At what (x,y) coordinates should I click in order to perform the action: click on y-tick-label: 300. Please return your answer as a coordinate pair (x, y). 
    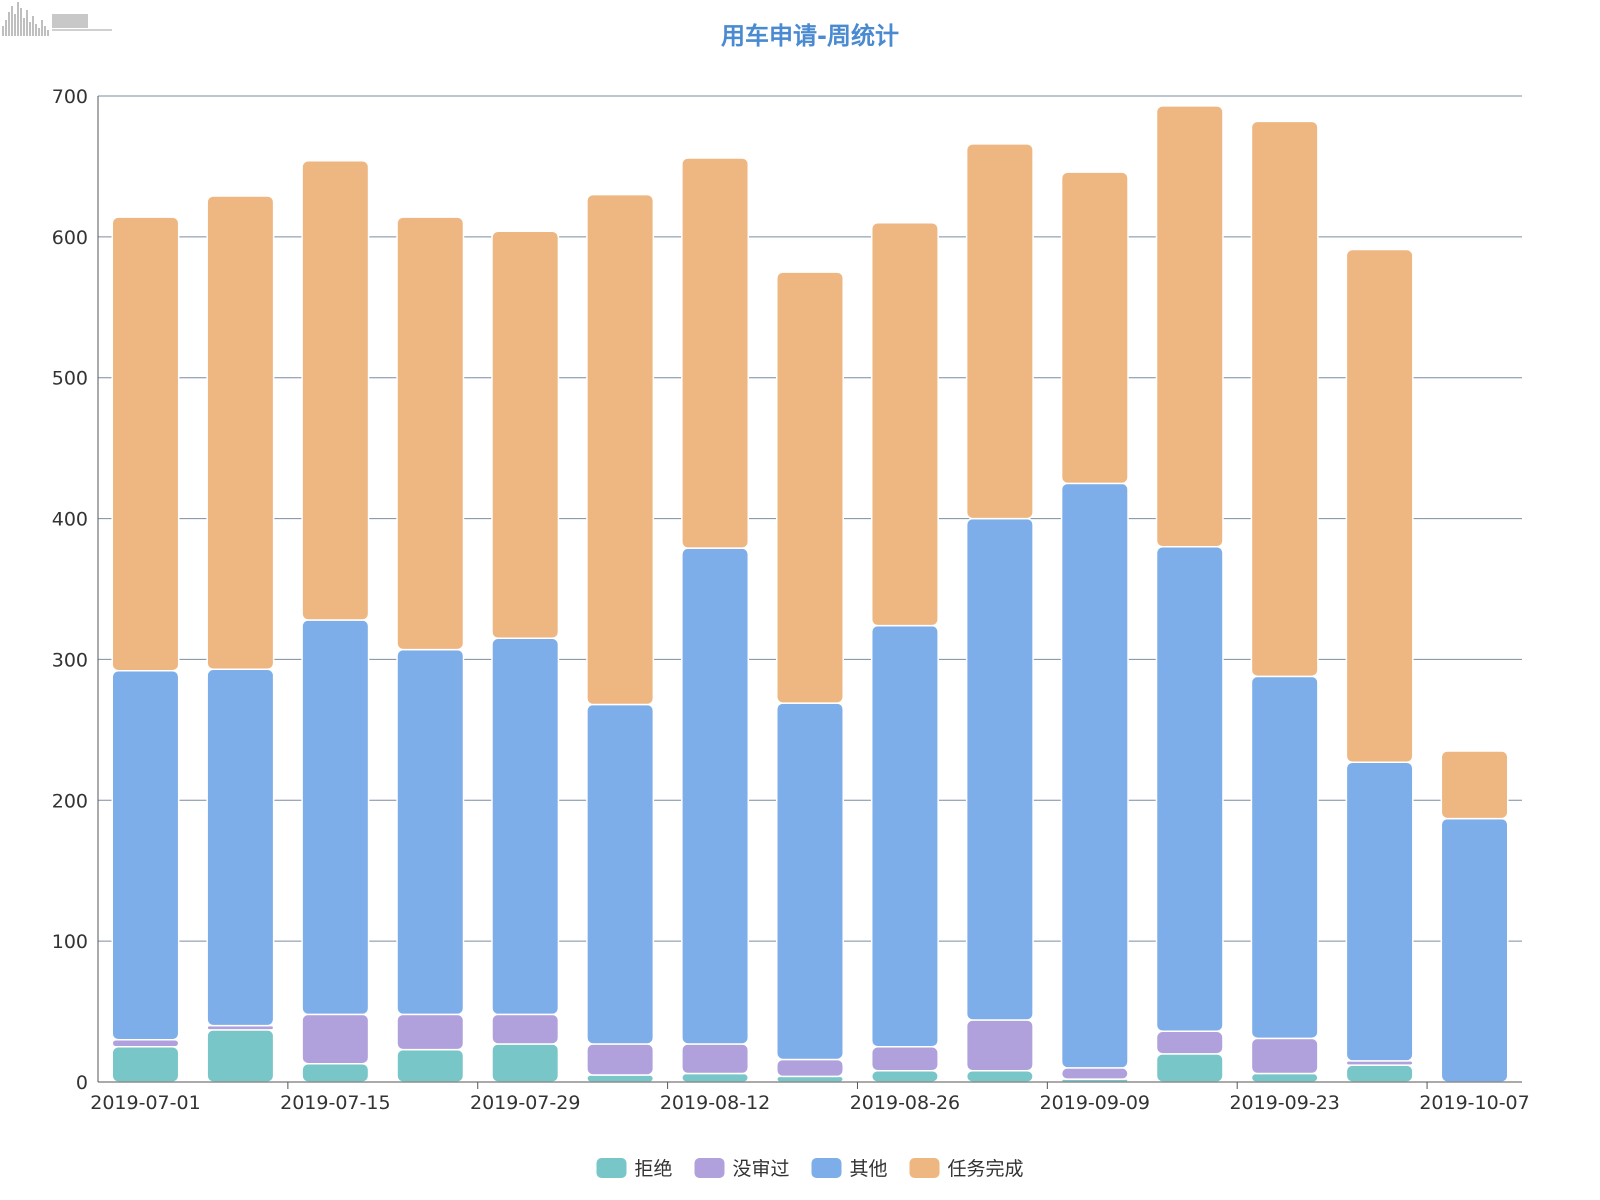
    Looking at the image, I should click on (70, 660).